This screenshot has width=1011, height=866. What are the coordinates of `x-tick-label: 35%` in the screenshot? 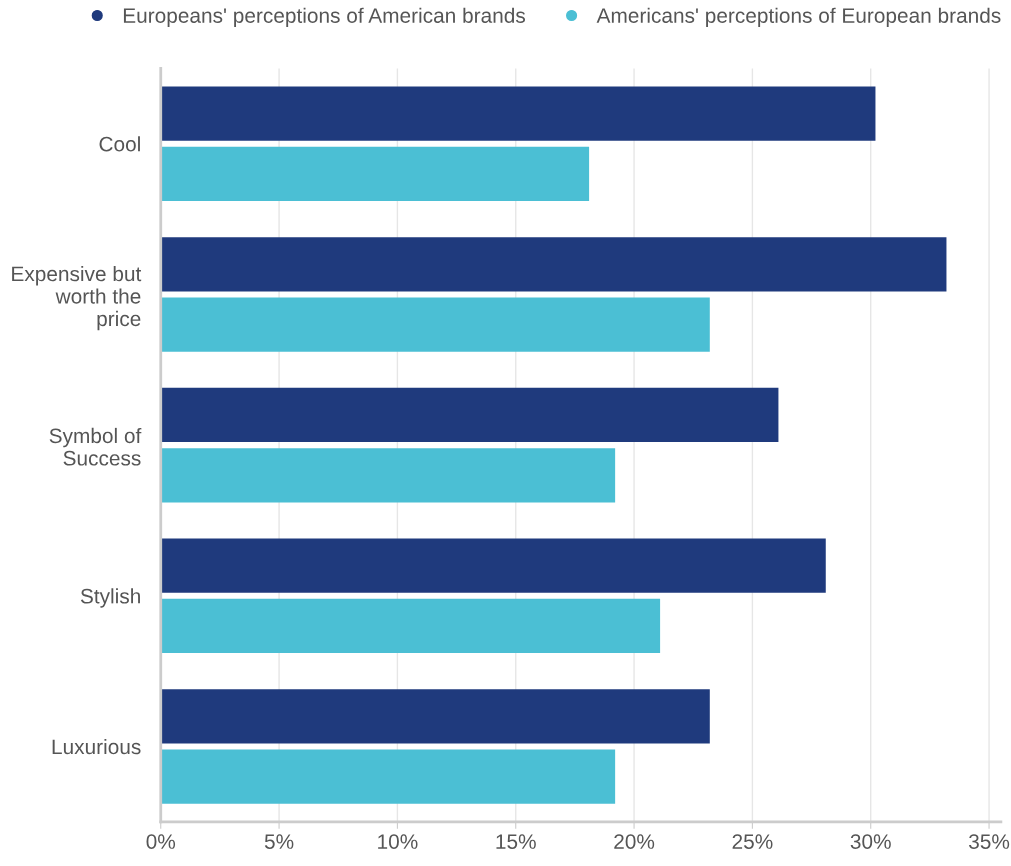 It's located at (989, 841).